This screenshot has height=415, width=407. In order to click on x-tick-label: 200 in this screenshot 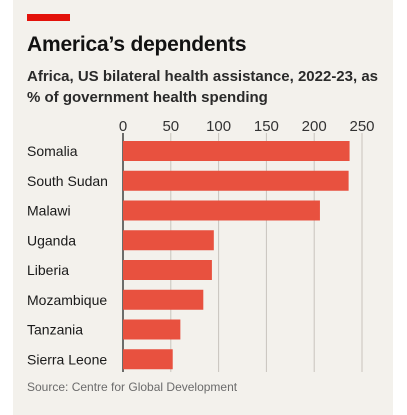, I will do `click(314, 126)`.